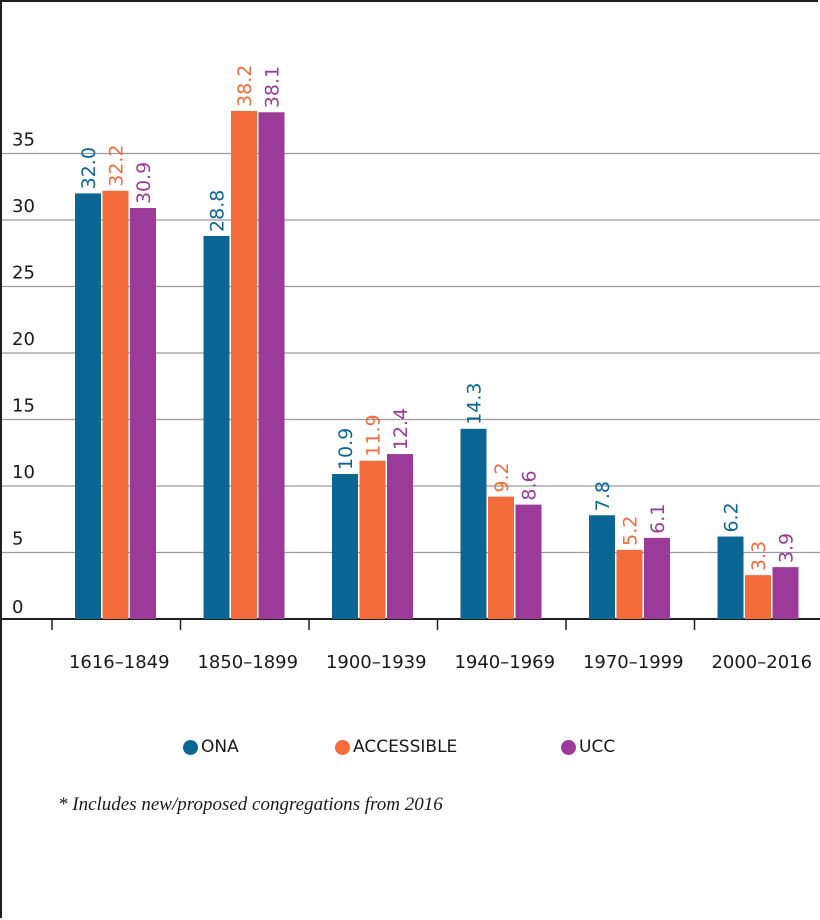 This screenshot has height=920, width=820. What do you see at coordinates (346, 449) in the screenshot?
I see `data-label: 10.9` at bounding box center [346, 449].